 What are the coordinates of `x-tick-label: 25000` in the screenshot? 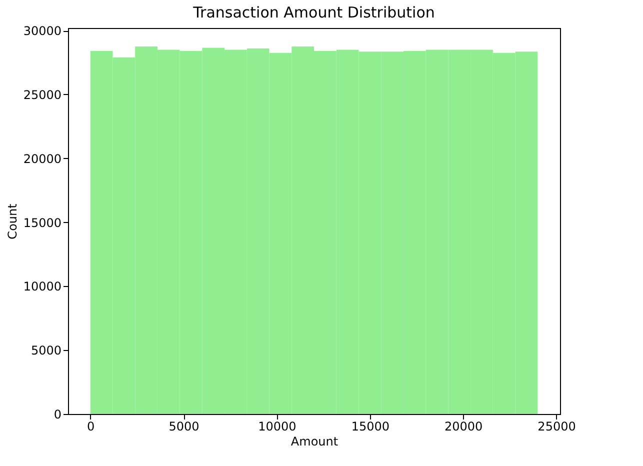 It's located at (557, 427).